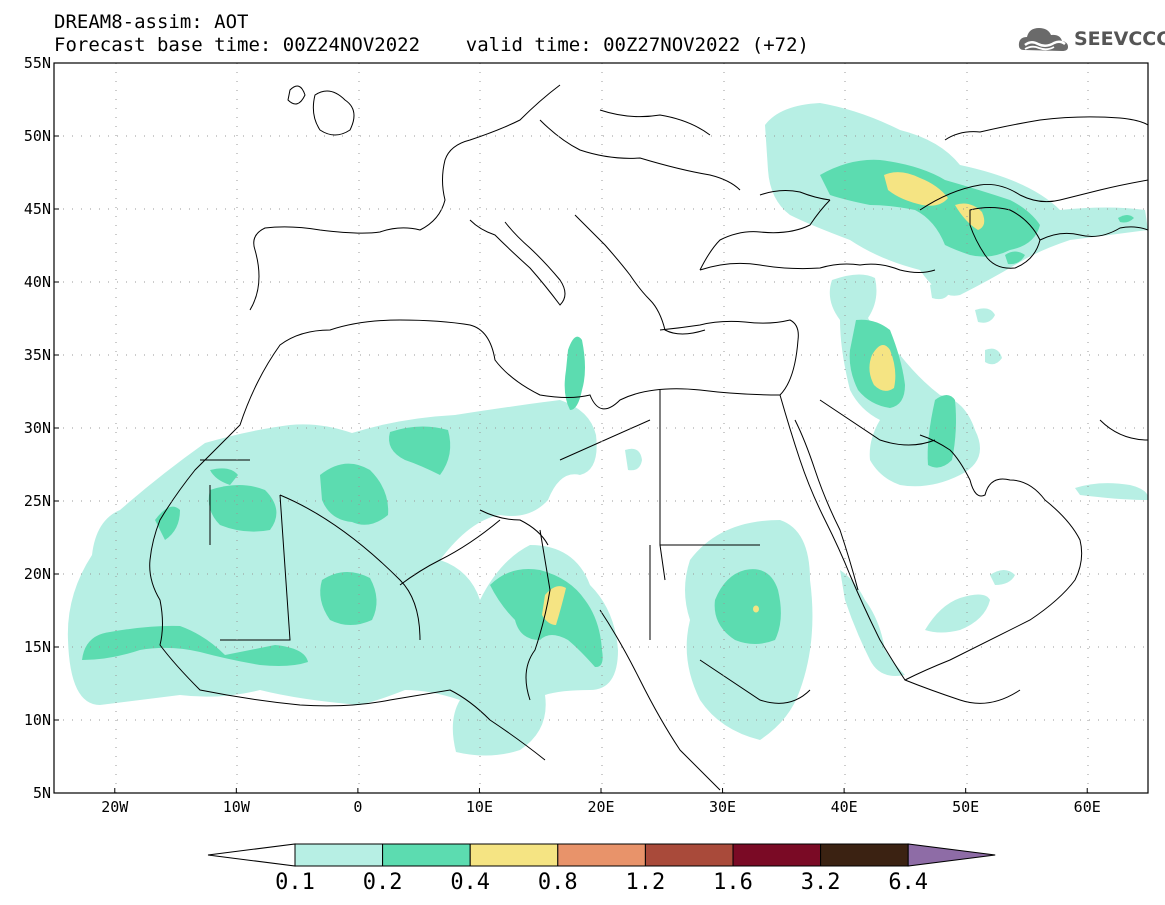 The height and width of the screenshot is (905, 1165). I want to click on lat-tick-label: 25N, so click(37, 501).